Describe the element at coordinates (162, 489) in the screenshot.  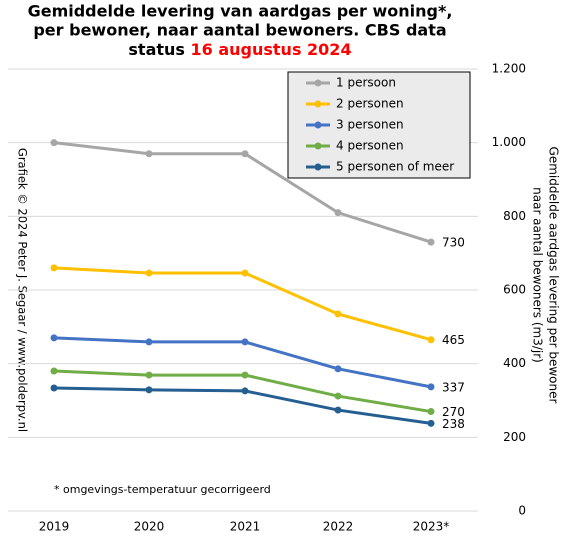
I see `note: * omgevings-temperatuur gecorrigeerd` at that location.